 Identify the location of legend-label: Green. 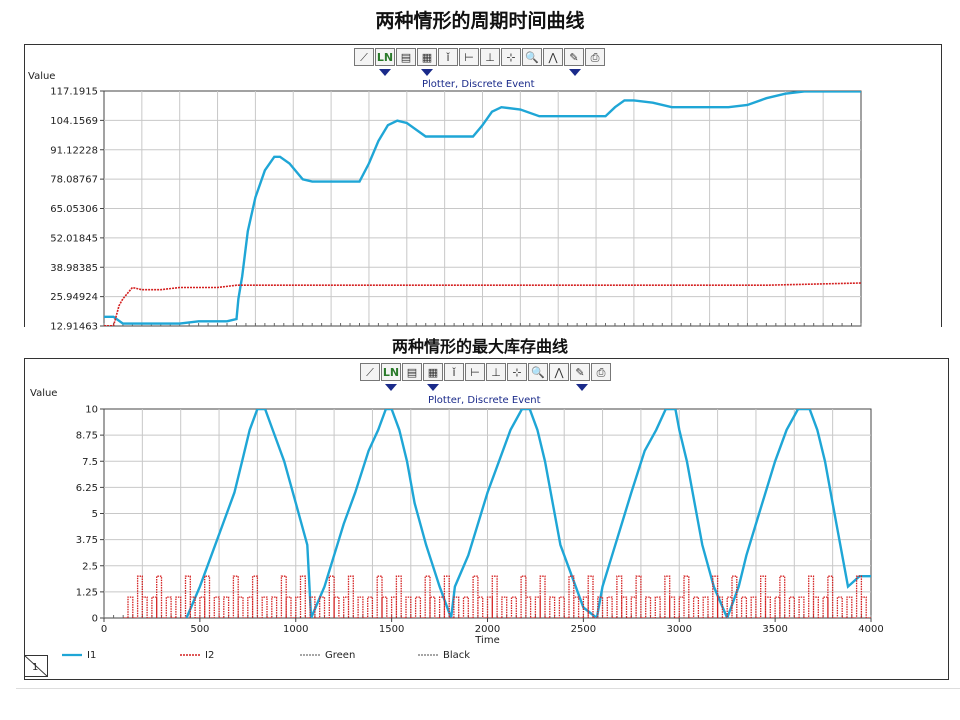
(340, 655).